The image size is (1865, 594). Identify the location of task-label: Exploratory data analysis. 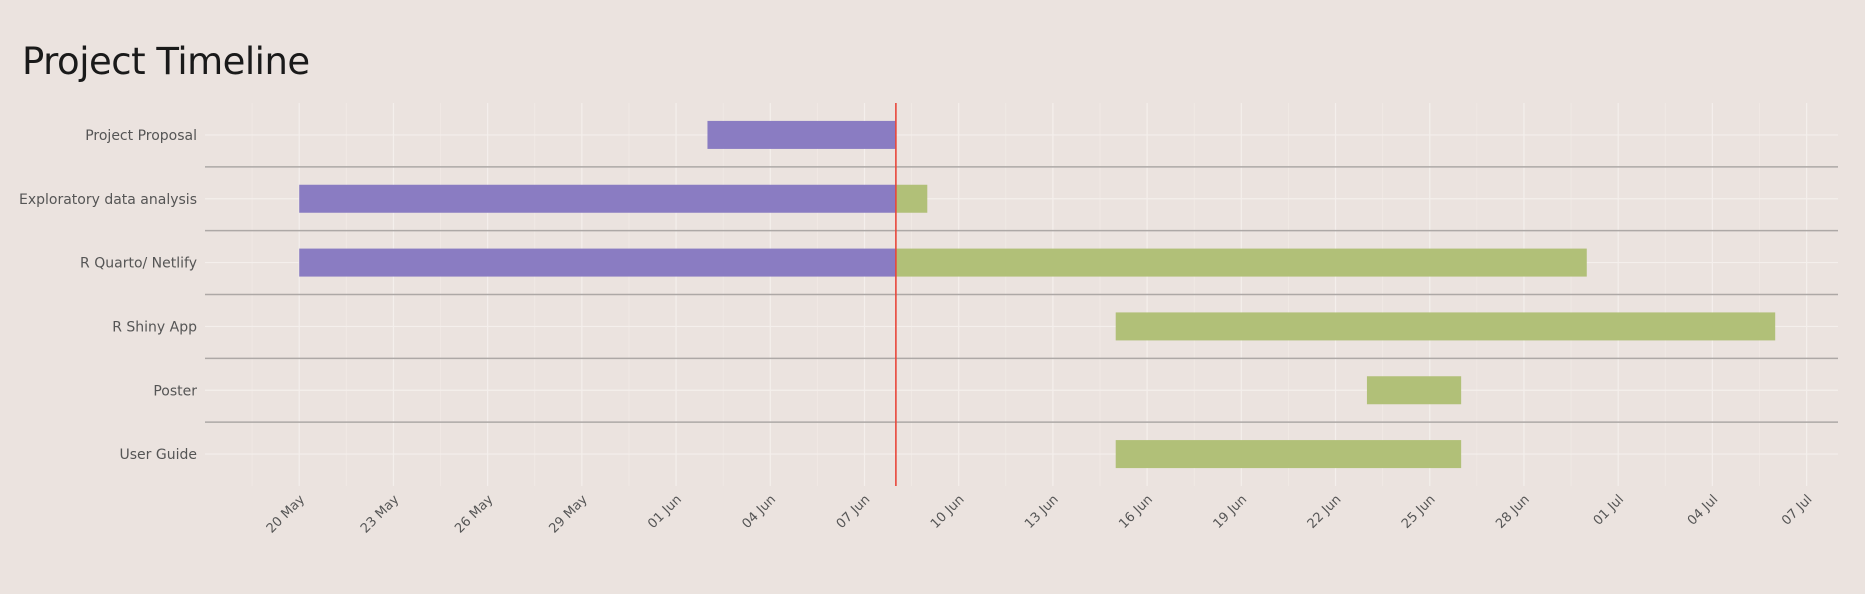
(108, 200).